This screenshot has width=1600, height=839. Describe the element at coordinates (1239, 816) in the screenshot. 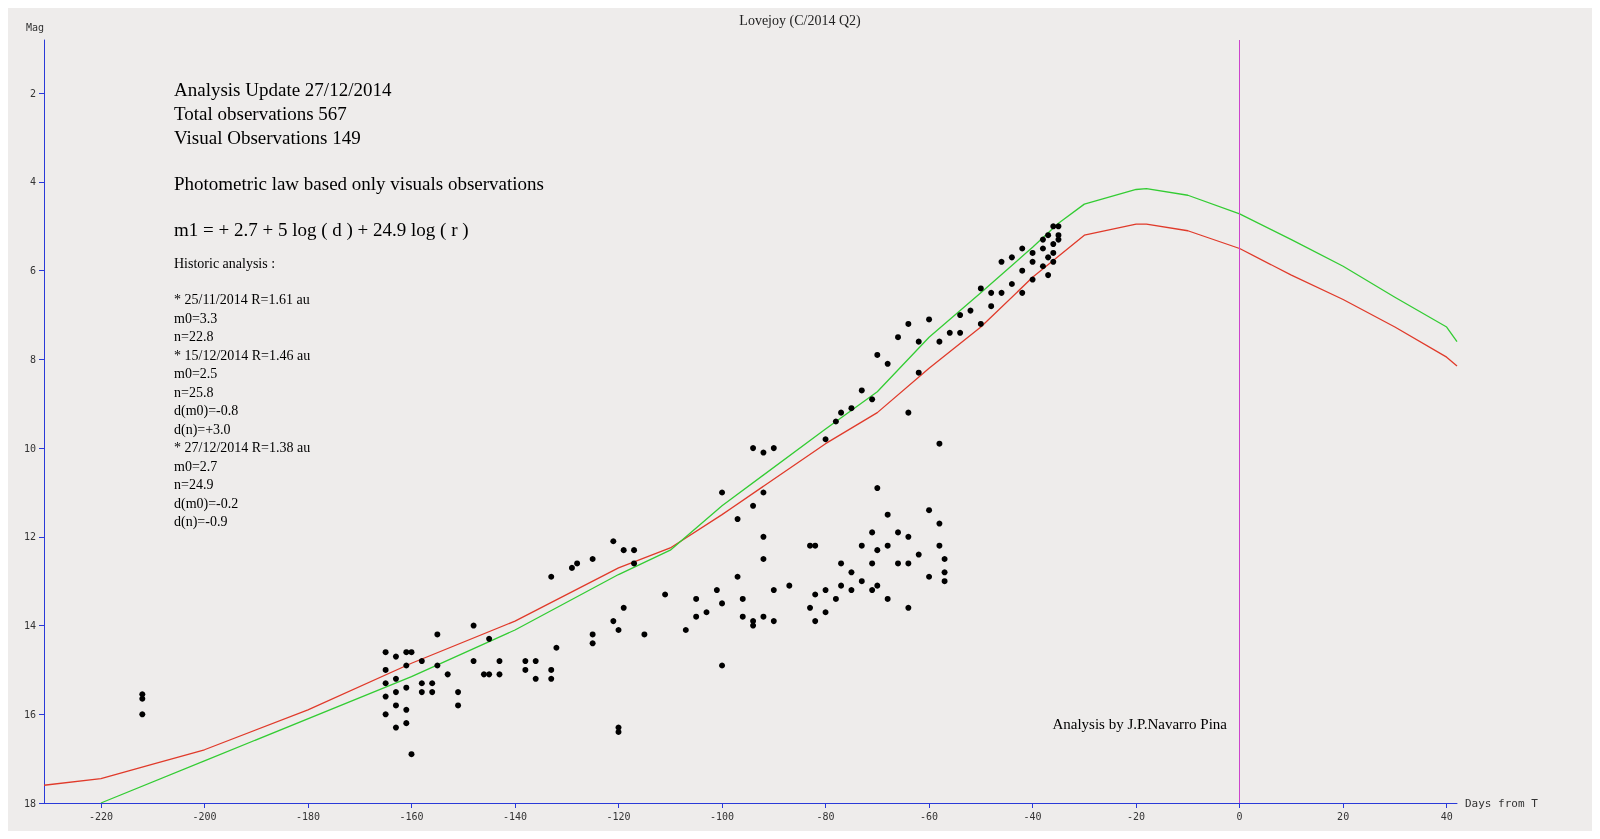

I see `x-tick-label: 0` at that location.